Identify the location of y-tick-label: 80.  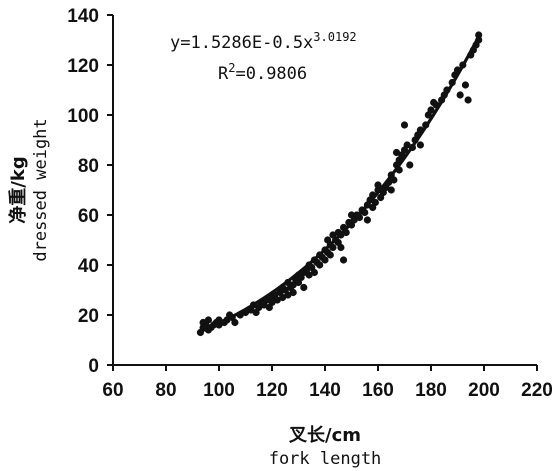
(88, 166).